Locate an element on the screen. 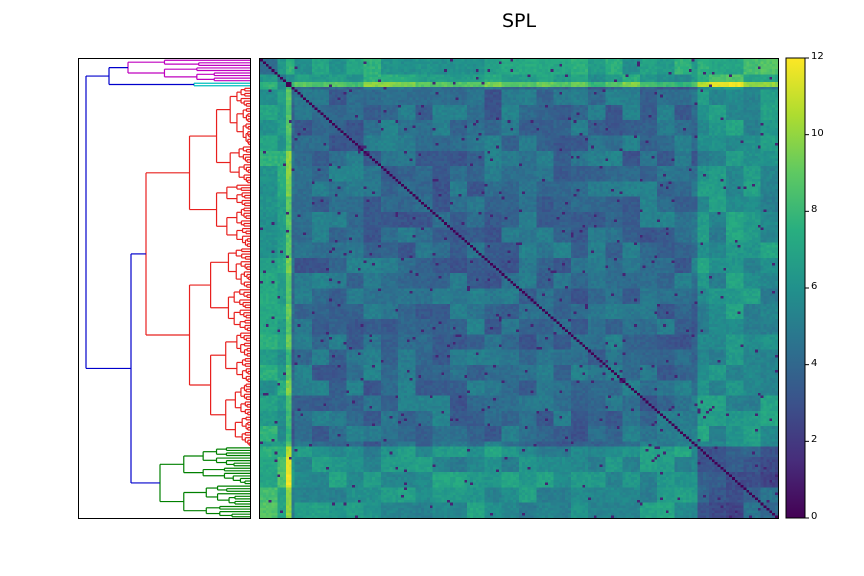 The image size is (864, 576). colorbar-tick-label: 4 is located at coordinates (814, 363).